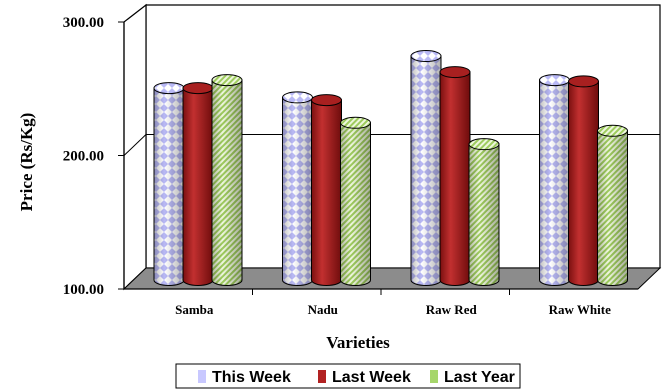  I want to click on y-axis: 100.00 200.00 300.00, so click(94, 156).